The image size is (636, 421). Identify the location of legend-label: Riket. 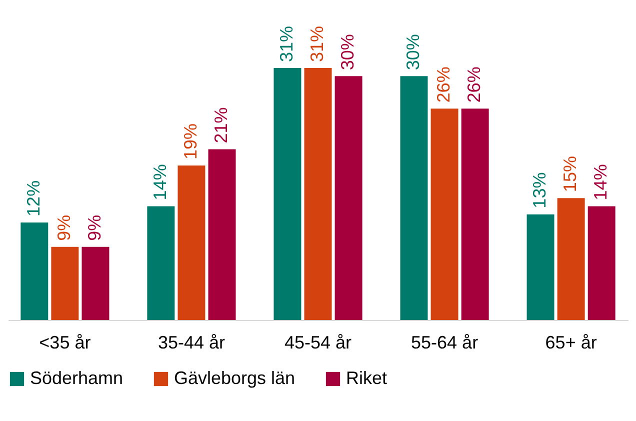
(367, 378).